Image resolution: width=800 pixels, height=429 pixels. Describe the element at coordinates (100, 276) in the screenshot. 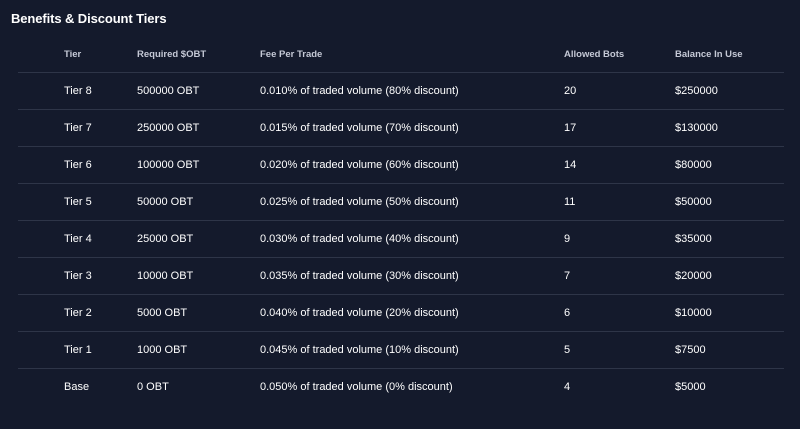

I see `cell-tier: Tier 3` at that location.